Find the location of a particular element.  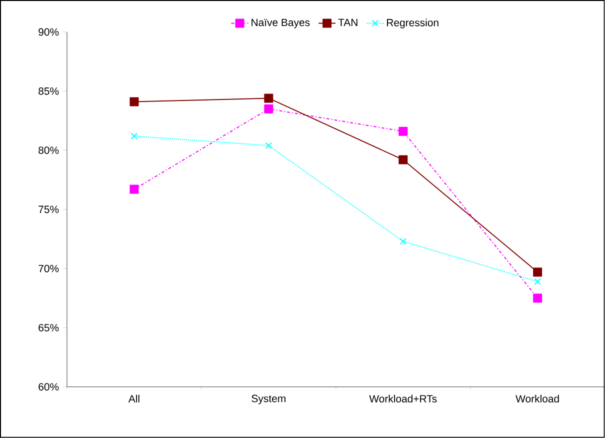

y-tick-label: 90% is located at coordinates (48, 32).